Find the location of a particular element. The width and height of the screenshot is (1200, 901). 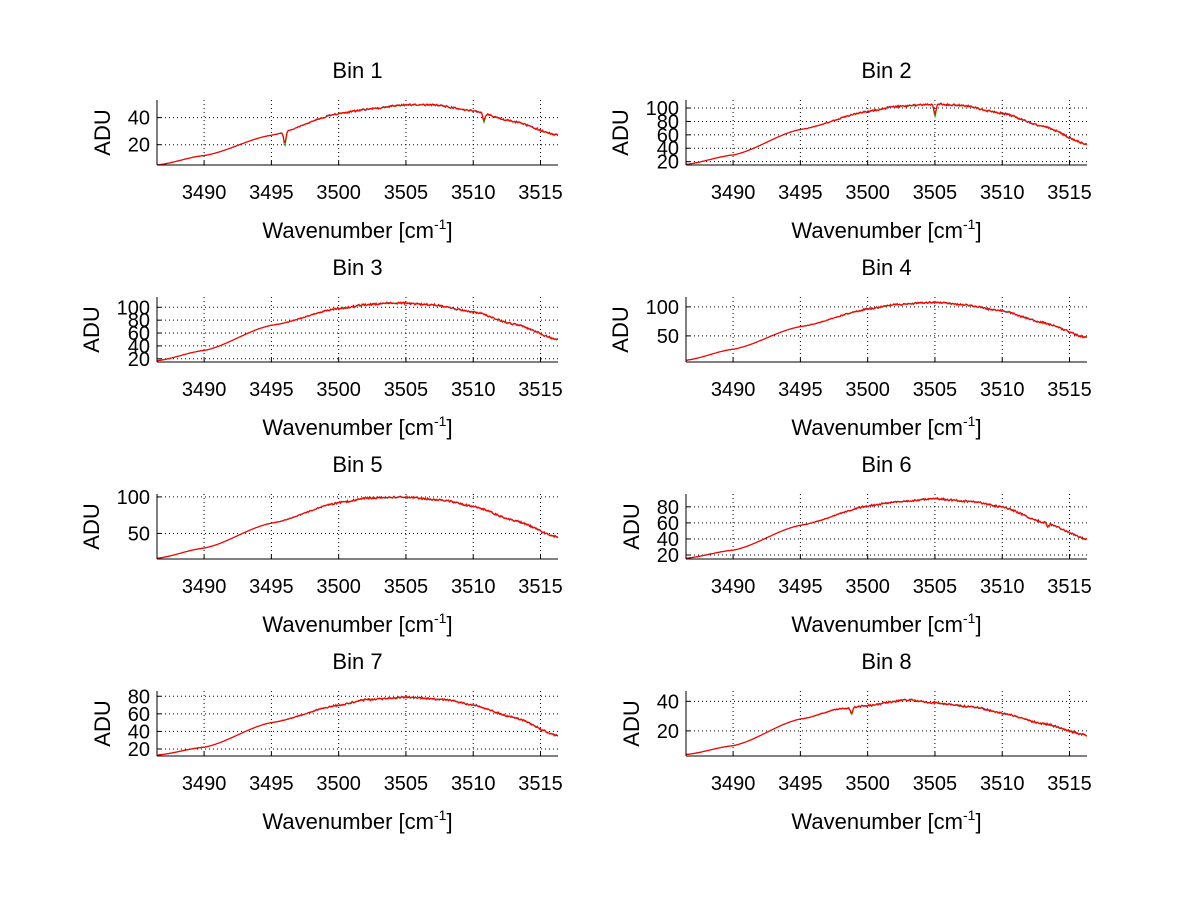

subplot-title: Bin 1 is located at coordinates (357, 70).